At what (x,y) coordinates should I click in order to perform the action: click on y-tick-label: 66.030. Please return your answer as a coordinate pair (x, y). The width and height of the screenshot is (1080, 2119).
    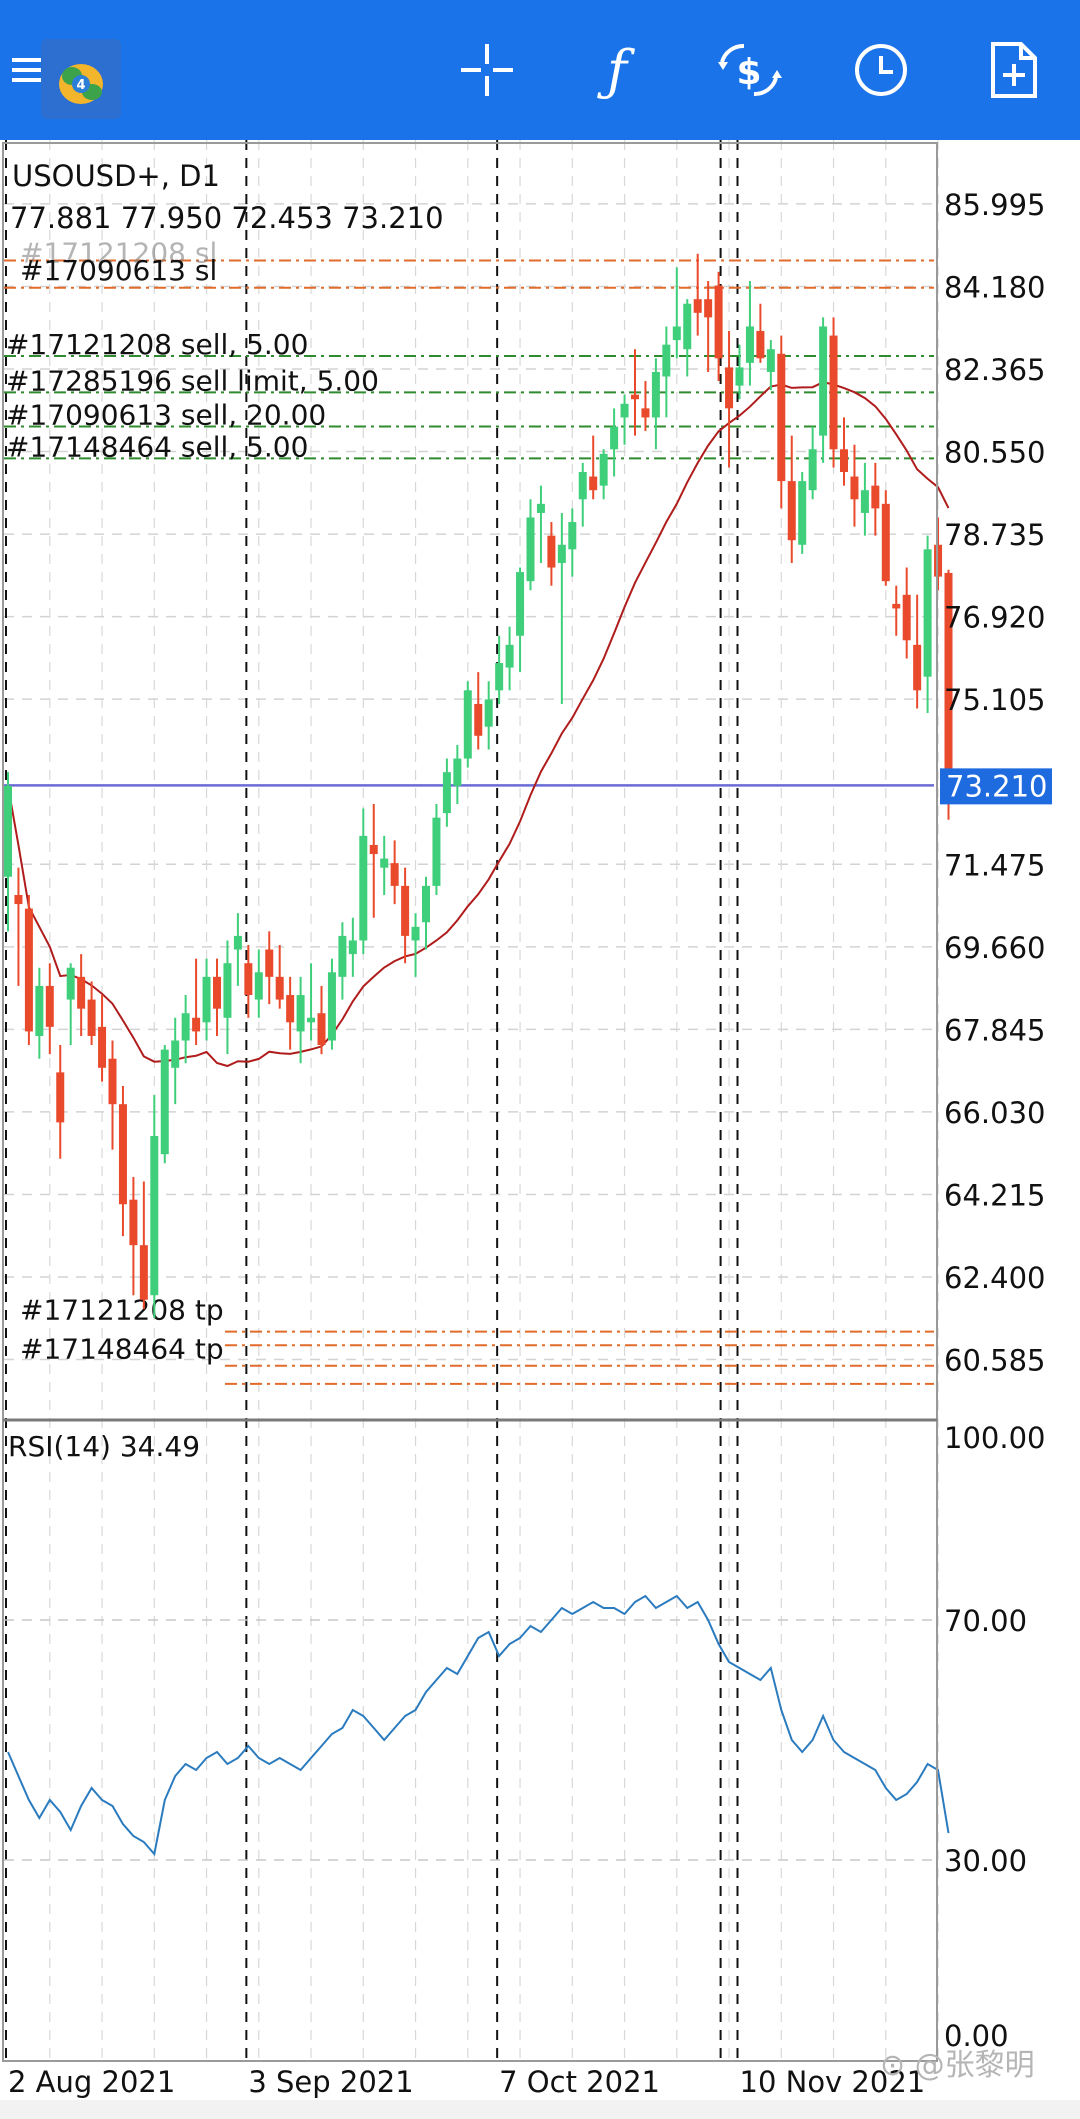
    Looking at the image, I should click on (994, 1113).